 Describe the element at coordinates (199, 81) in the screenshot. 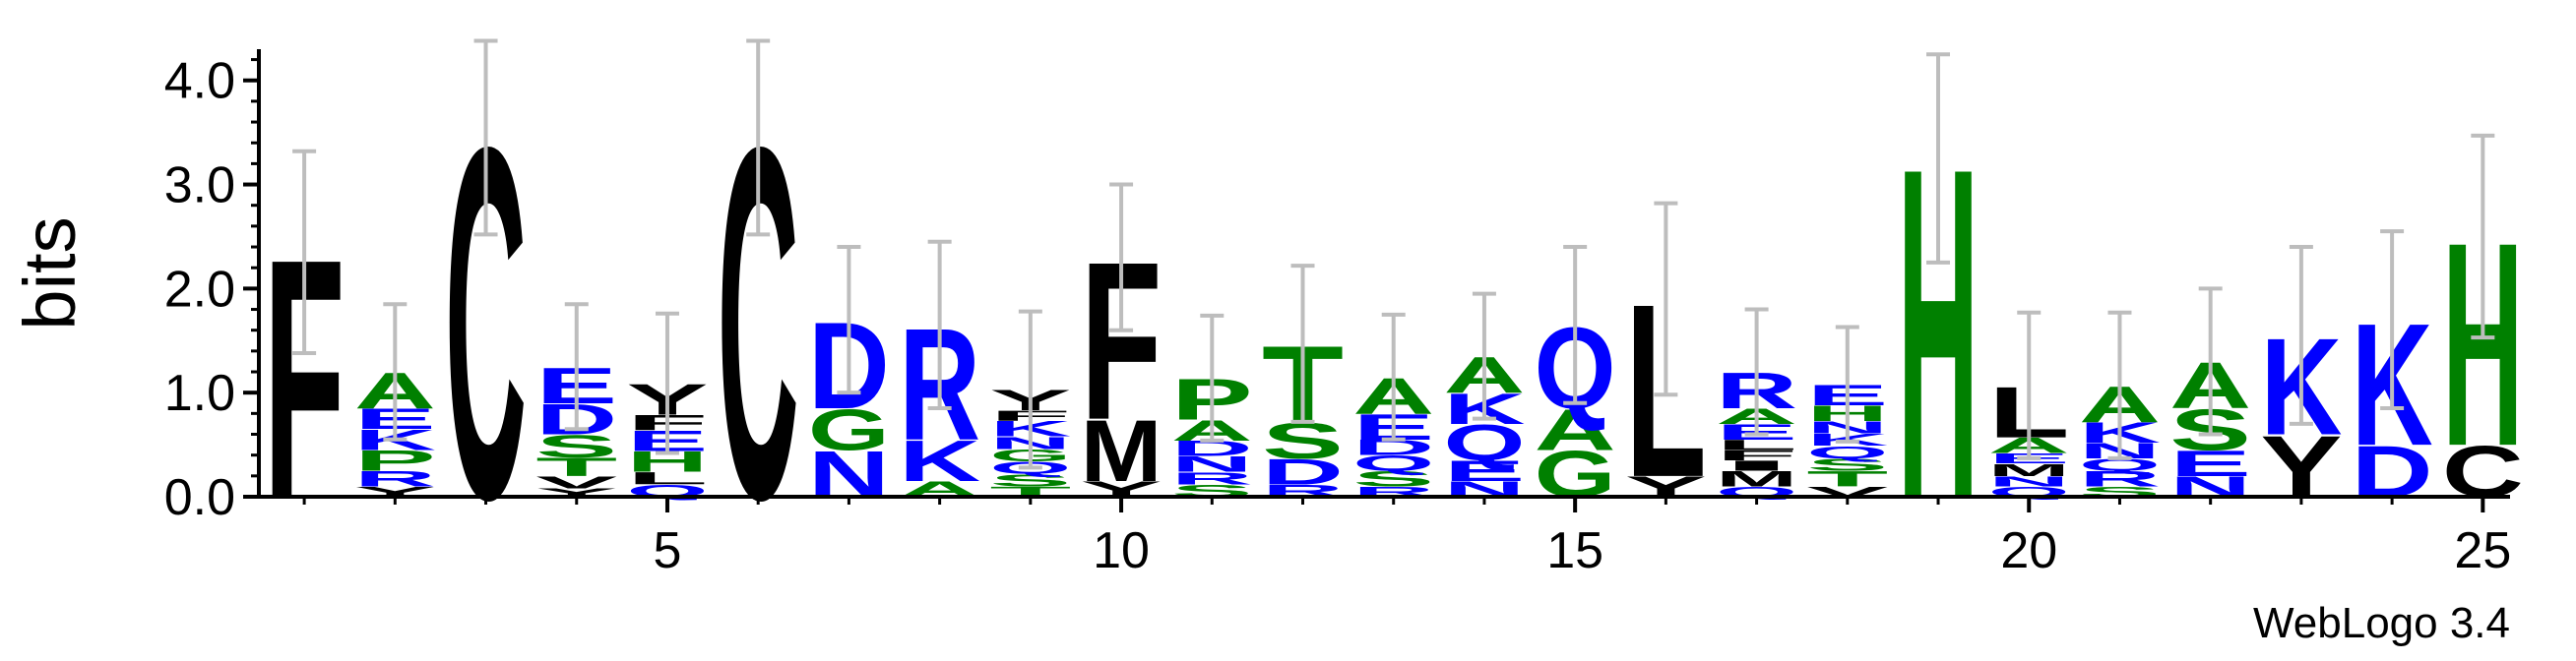

I see `y-tick-label: 4.0` at that location.